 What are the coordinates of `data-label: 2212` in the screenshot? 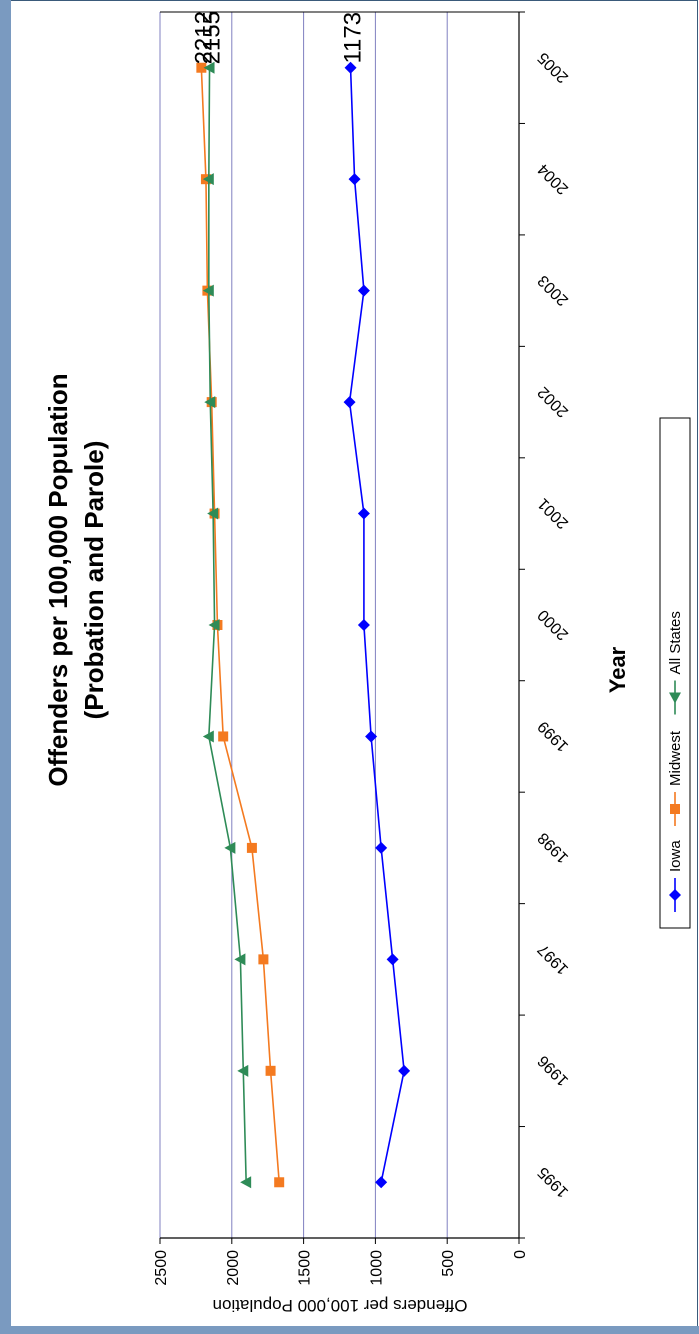 It's located at (203, 37).